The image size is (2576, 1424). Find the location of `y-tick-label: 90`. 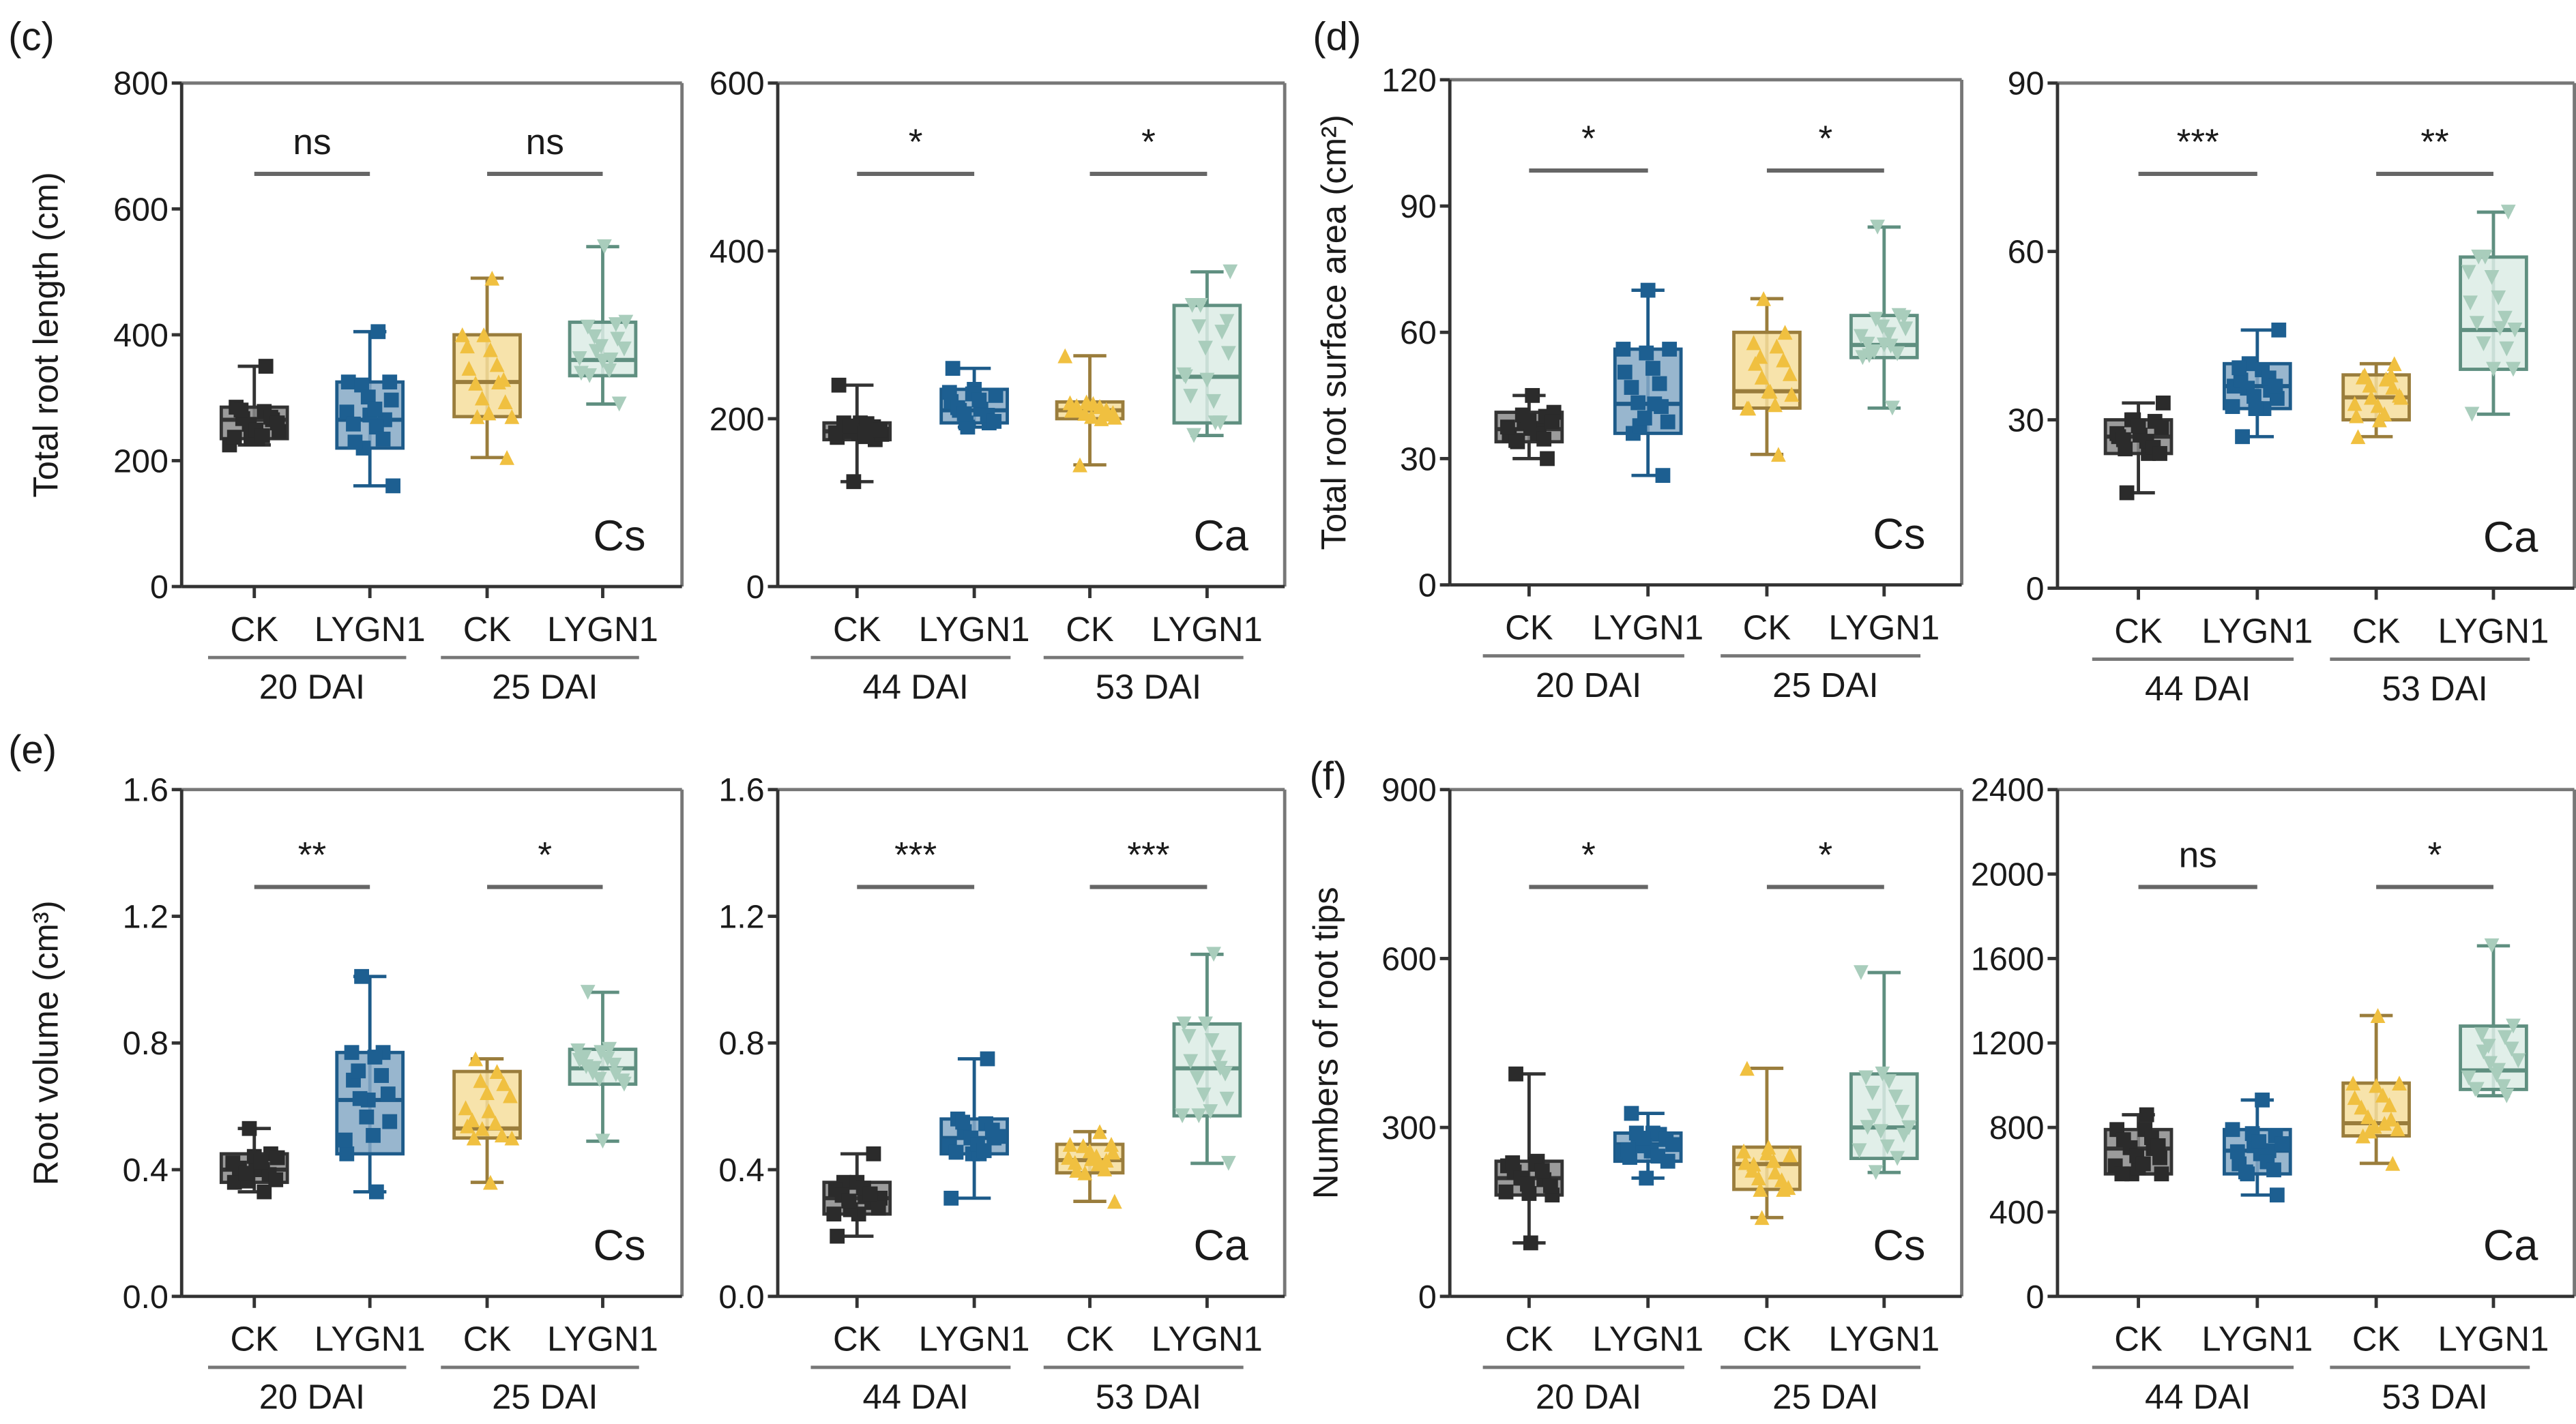

y-tick-label: 90 is located at coordinates (2026, 83).